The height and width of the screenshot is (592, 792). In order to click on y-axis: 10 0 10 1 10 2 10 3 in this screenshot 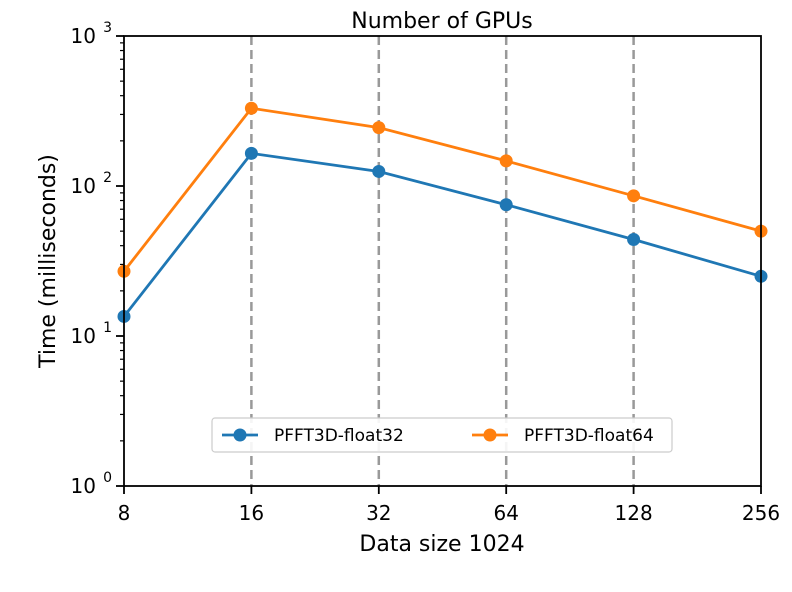, I will do `click(97, 259)`.